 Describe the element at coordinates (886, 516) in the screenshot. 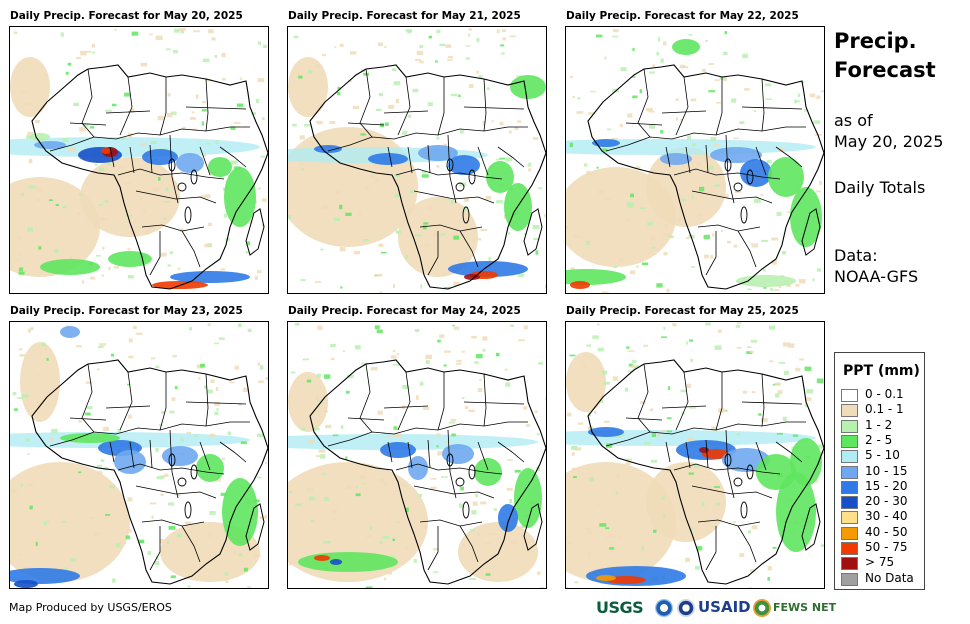

I see `legend-label: 30 - 40` at that location.